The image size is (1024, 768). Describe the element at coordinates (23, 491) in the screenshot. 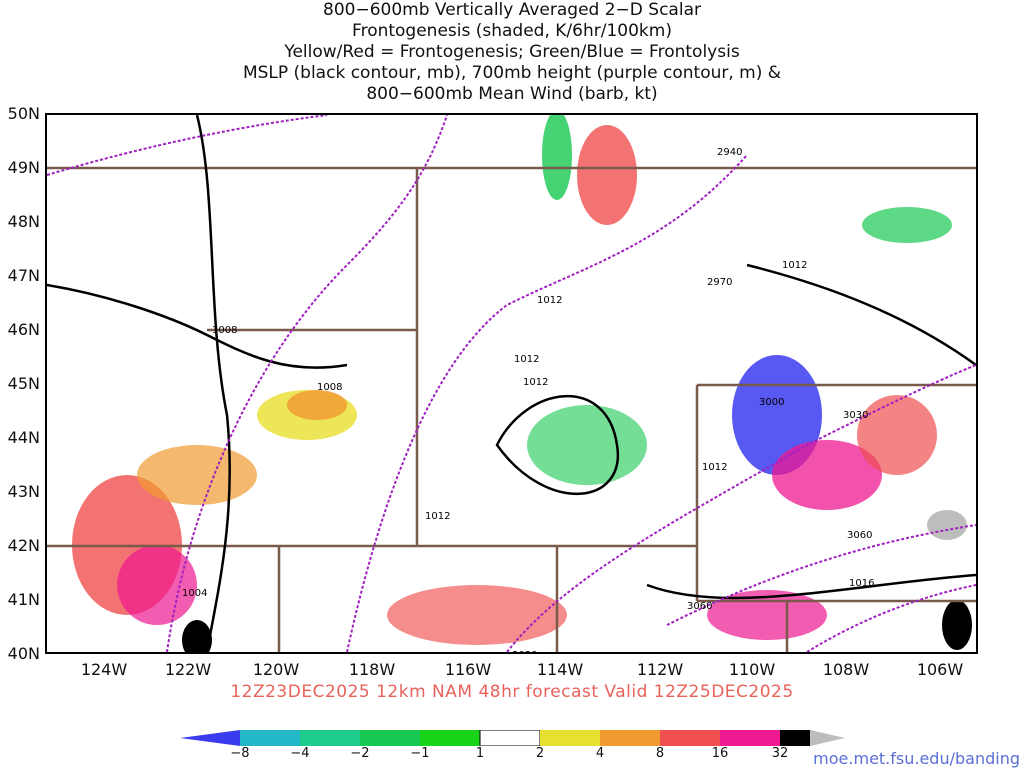

I see `lat-label-43n: 43N` at that location.